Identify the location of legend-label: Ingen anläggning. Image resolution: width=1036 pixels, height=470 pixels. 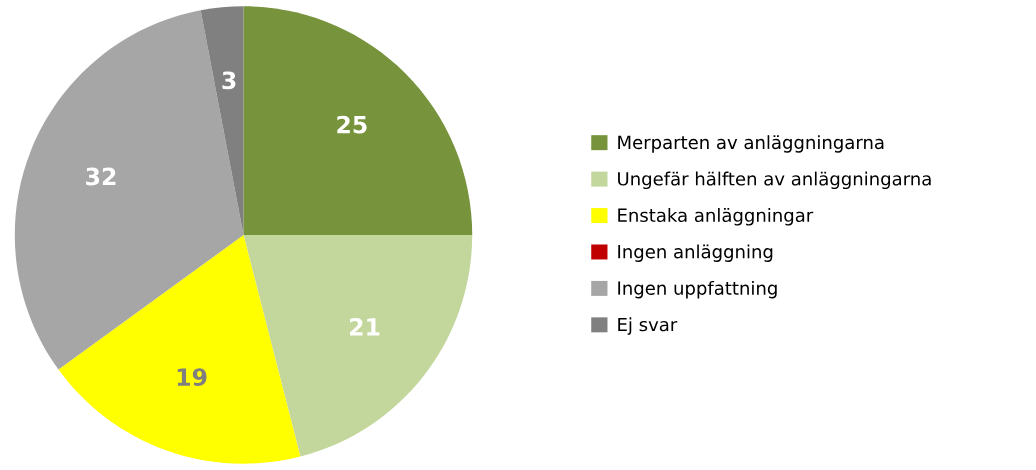
(695, 253).